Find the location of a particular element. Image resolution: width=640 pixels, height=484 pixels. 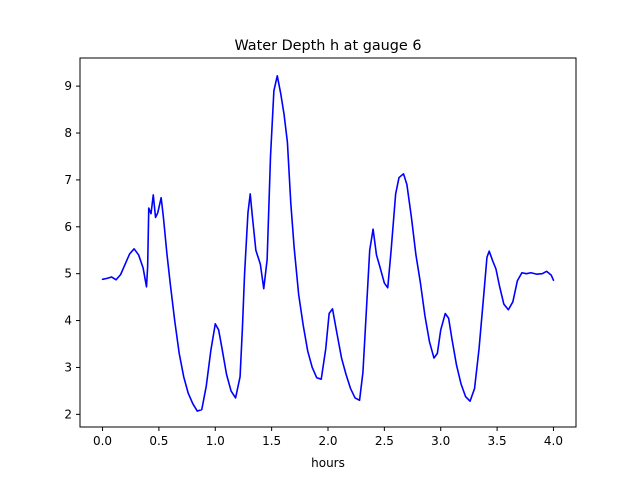

y-tick-label: 7 is located at coordinates (68, 180).